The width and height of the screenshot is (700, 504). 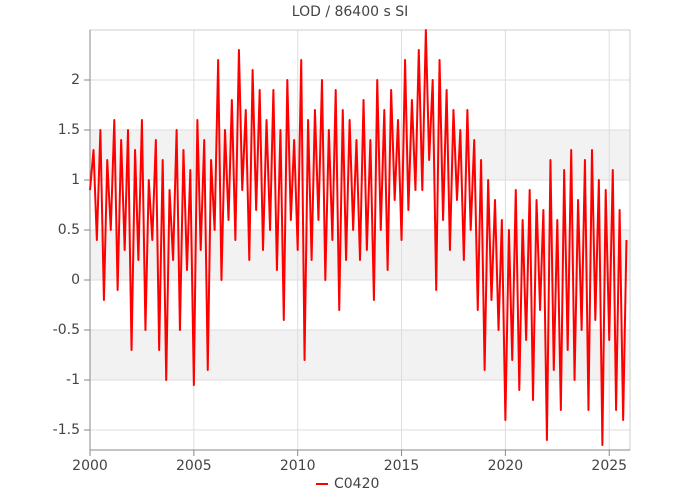 What do you see at coordinates (66, 330) in the screenshot?
I see `y-tick-label: -0.5` at bounding box center [66, 330].